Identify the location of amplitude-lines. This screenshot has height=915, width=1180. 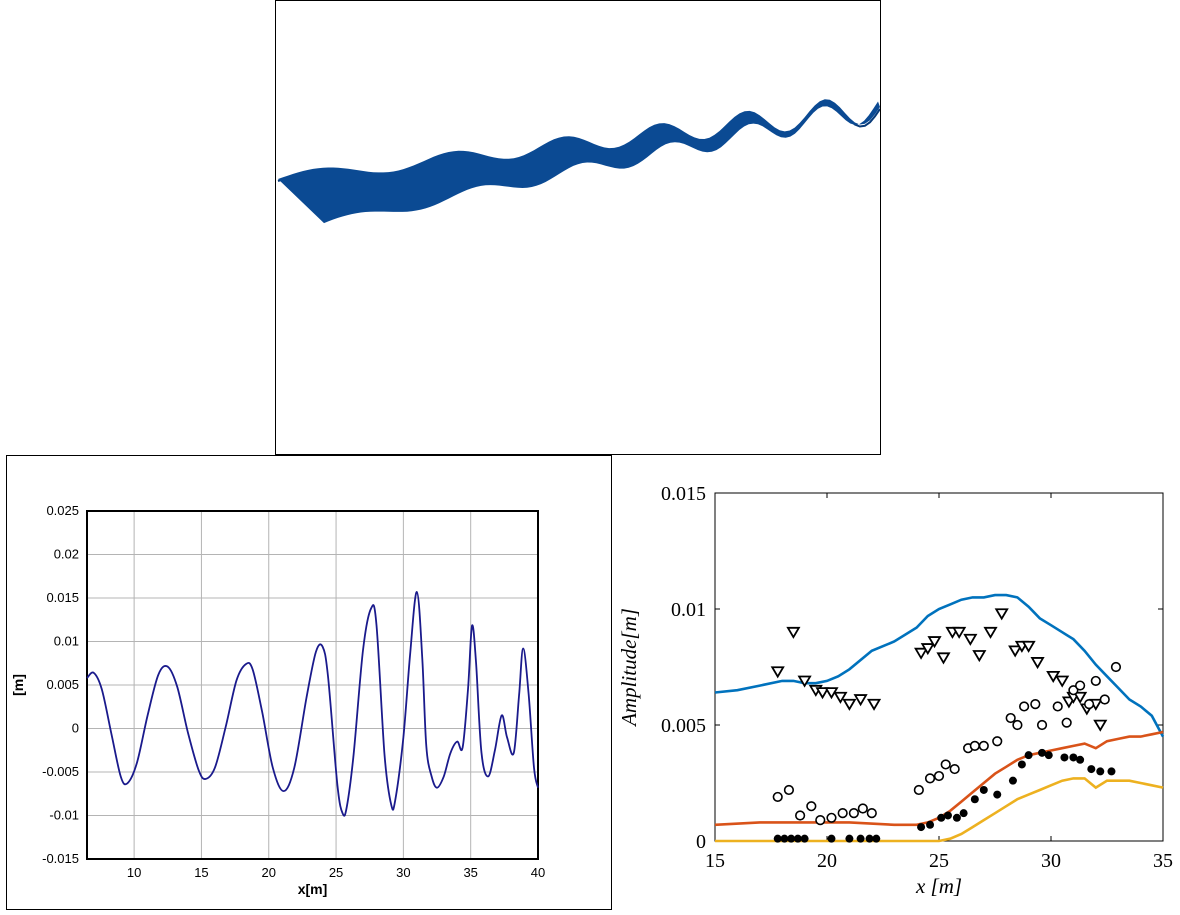
(939, 718).